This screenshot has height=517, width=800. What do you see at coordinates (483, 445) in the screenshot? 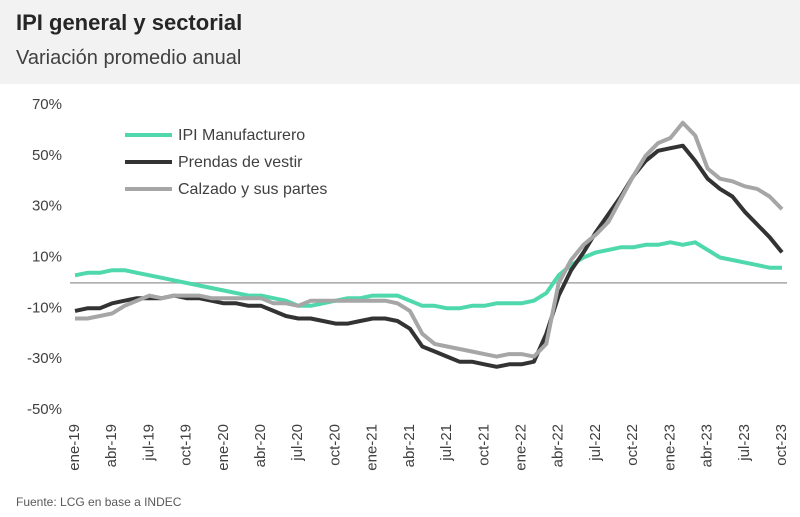
I see `x-tick-label: oct-21` at bounding box center [483, 445].